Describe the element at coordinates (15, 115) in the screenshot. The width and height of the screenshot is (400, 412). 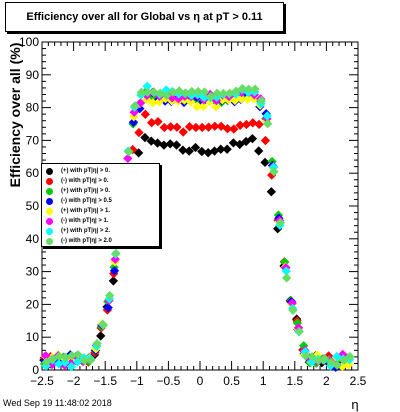
I see `y-axis-label: Efficiency over all (%)` at that location.